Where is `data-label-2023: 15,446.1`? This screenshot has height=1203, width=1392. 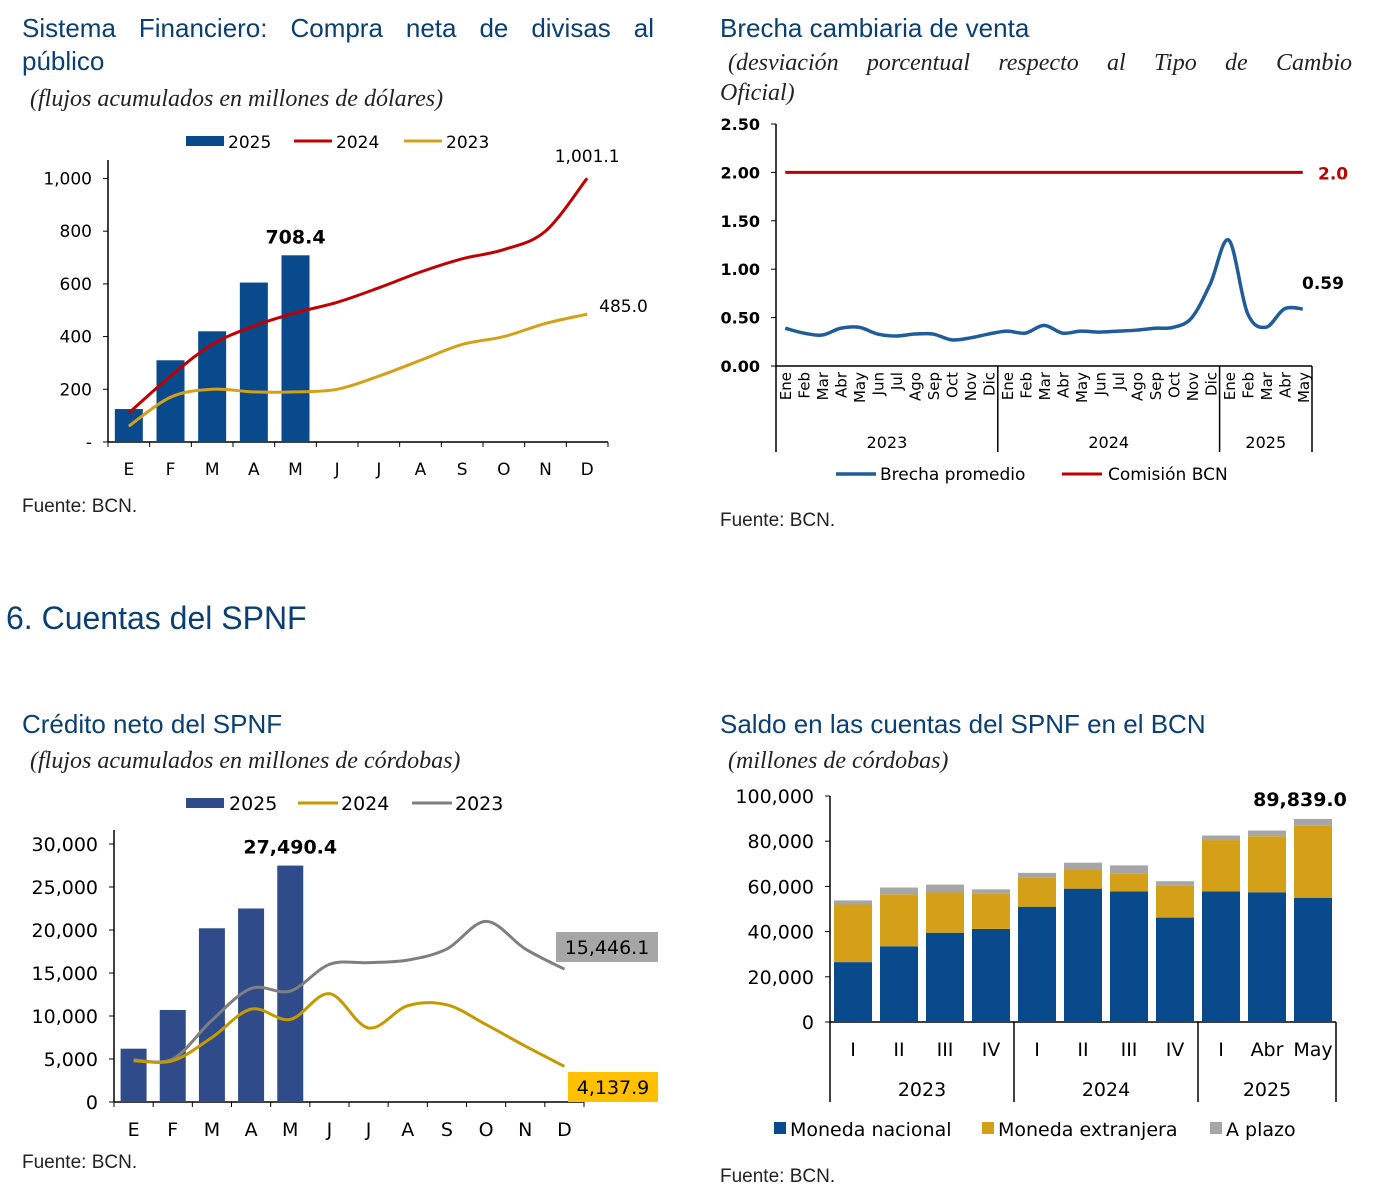 data-label-2023: 15,446.1 is located at coordinates (607, 948).